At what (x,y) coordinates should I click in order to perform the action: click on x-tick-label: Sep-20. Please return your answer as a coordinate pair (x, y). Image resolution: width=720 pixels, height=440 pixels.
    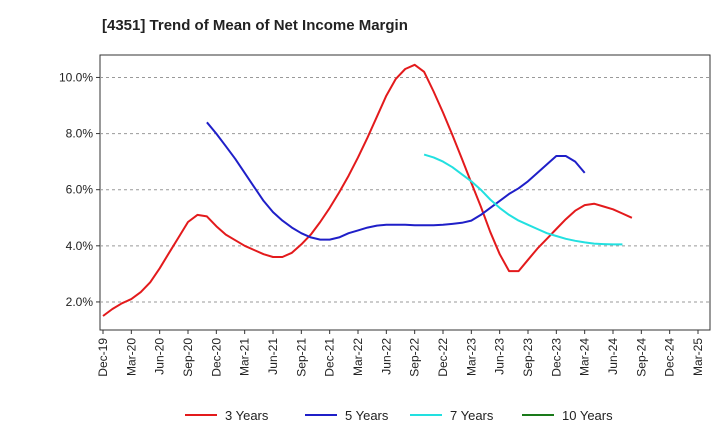
    Looking at the image, I should click on (188, 357).